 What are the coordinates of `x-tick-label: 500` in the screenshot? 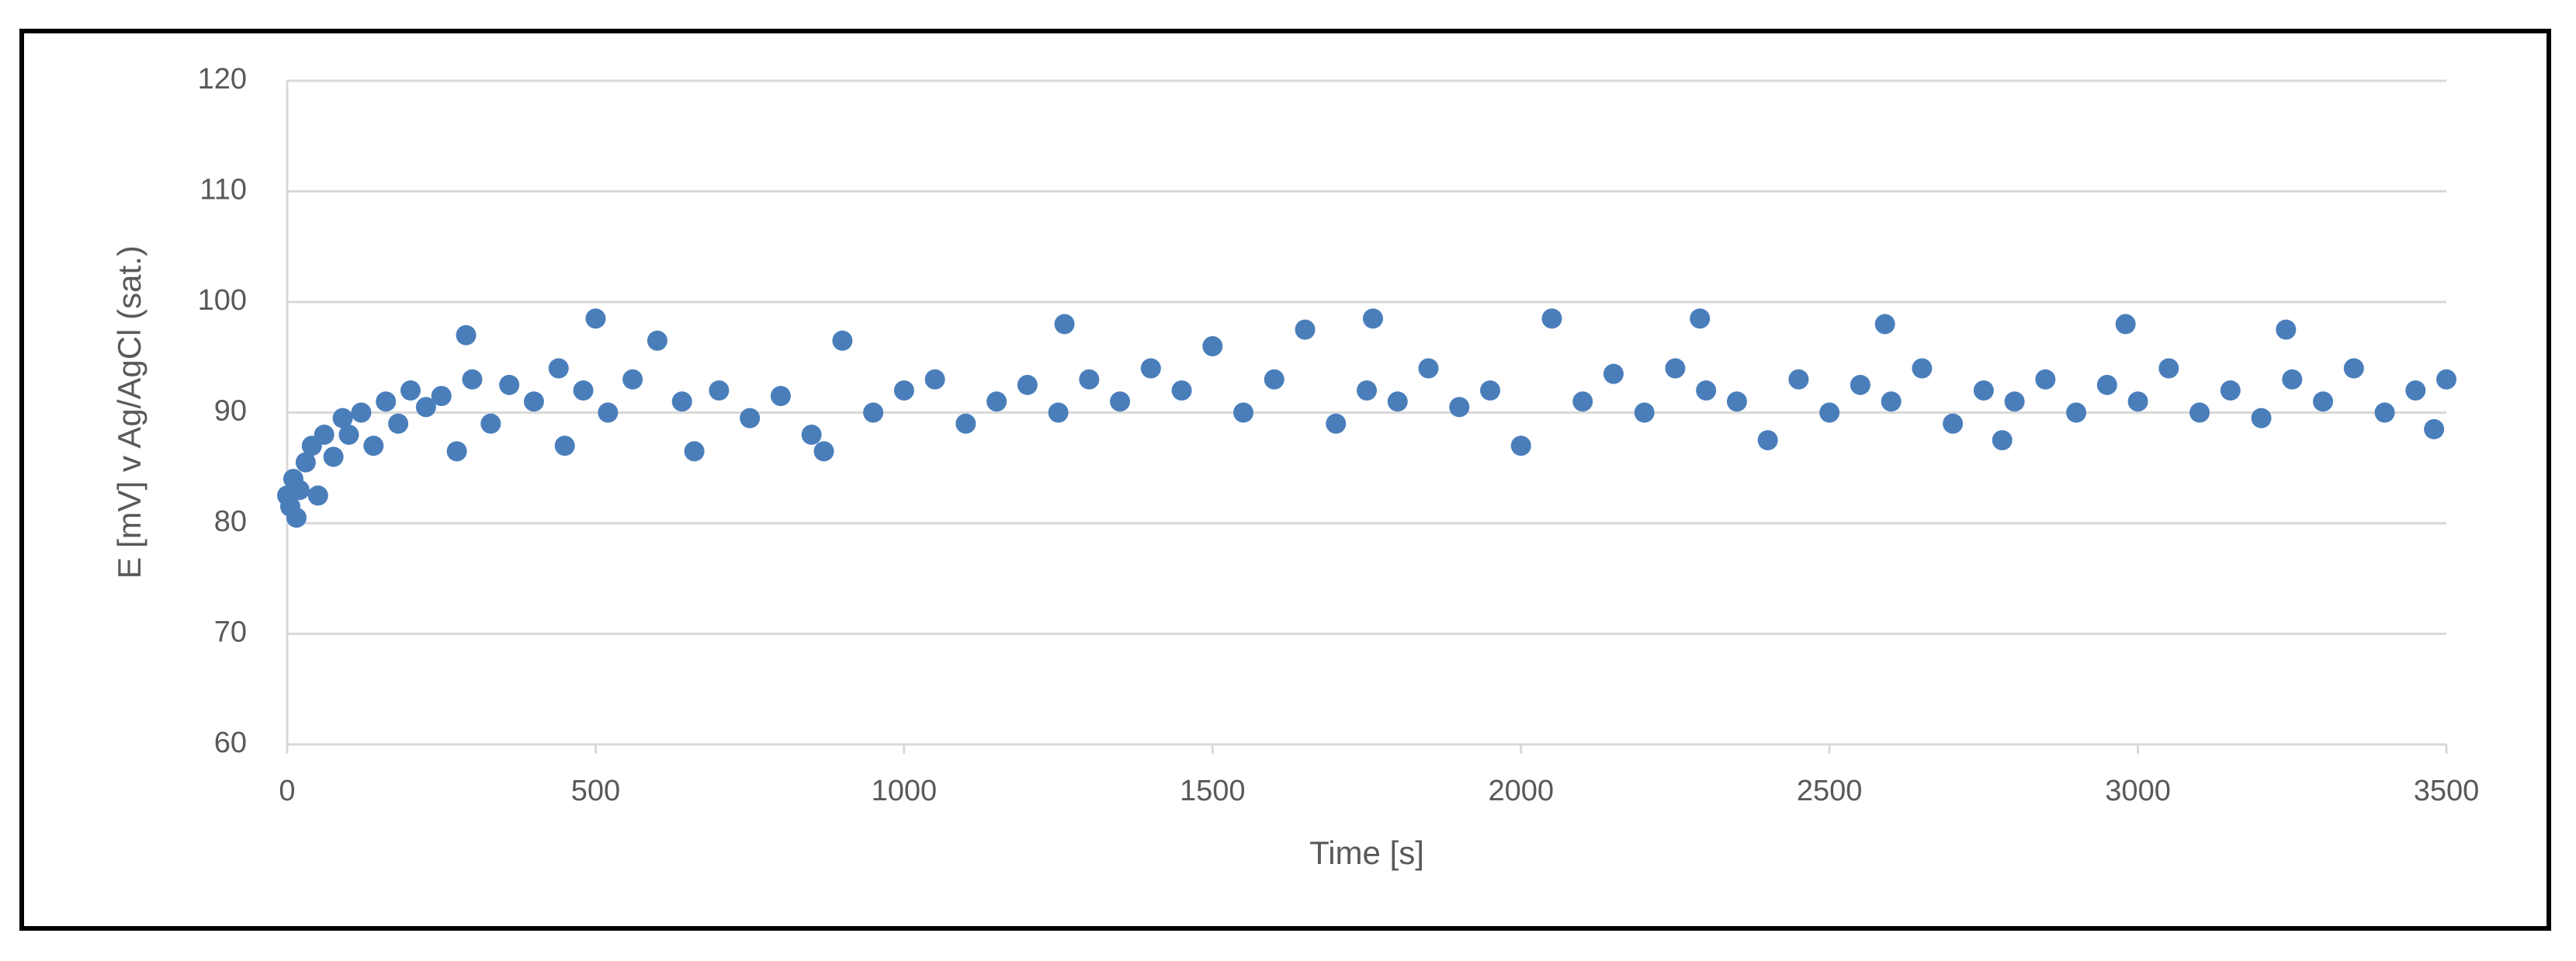 It's located at (595, 791).